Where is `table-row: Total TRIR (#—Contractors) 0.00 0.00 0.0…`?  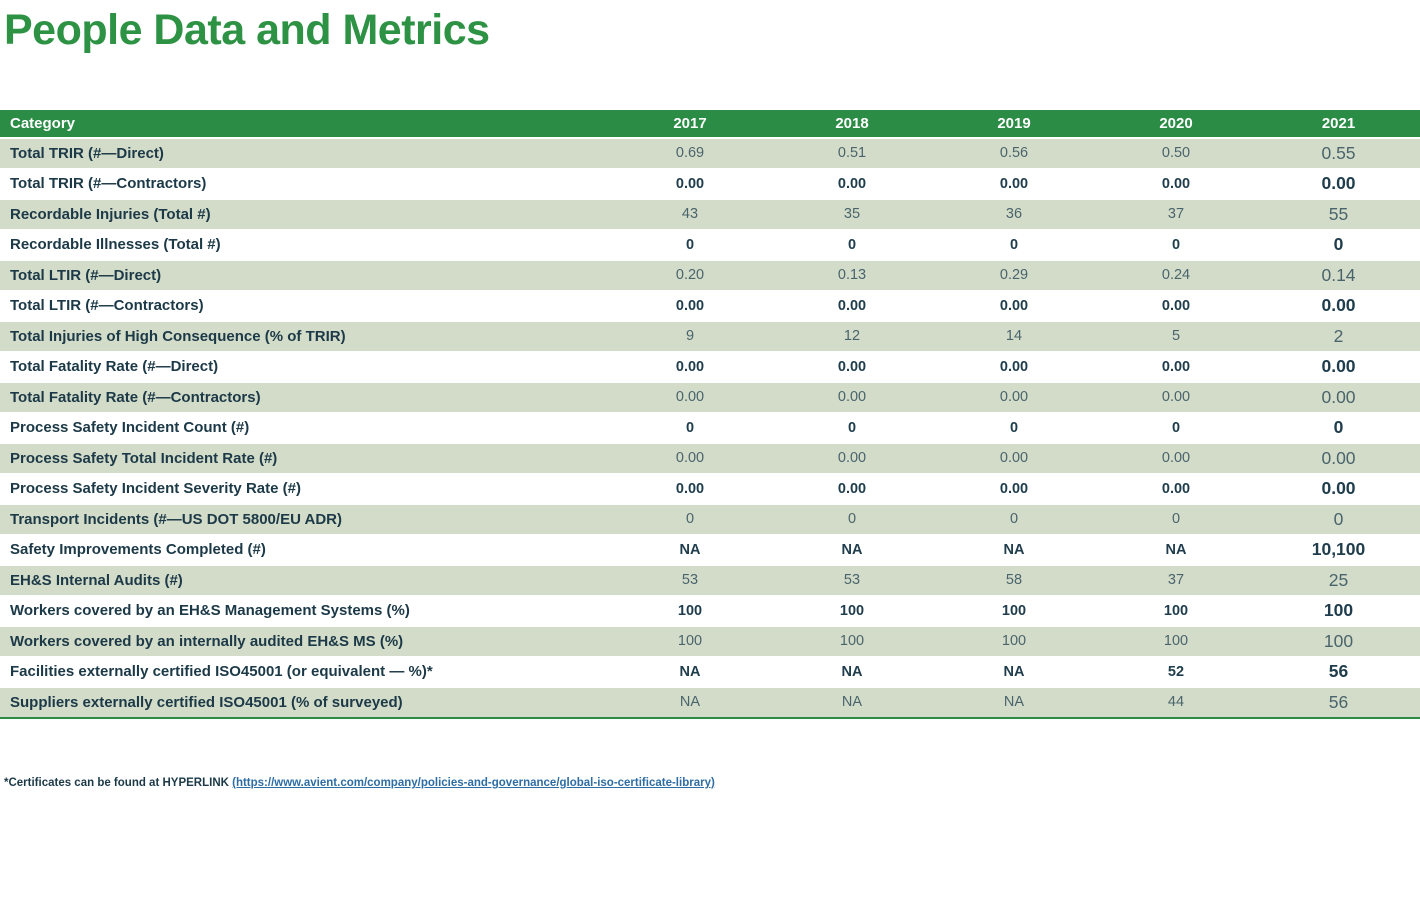
table-row: Total TRIR (#—Contractors) 0.00 0.00 0.0… is located at coordinates (710, 184).